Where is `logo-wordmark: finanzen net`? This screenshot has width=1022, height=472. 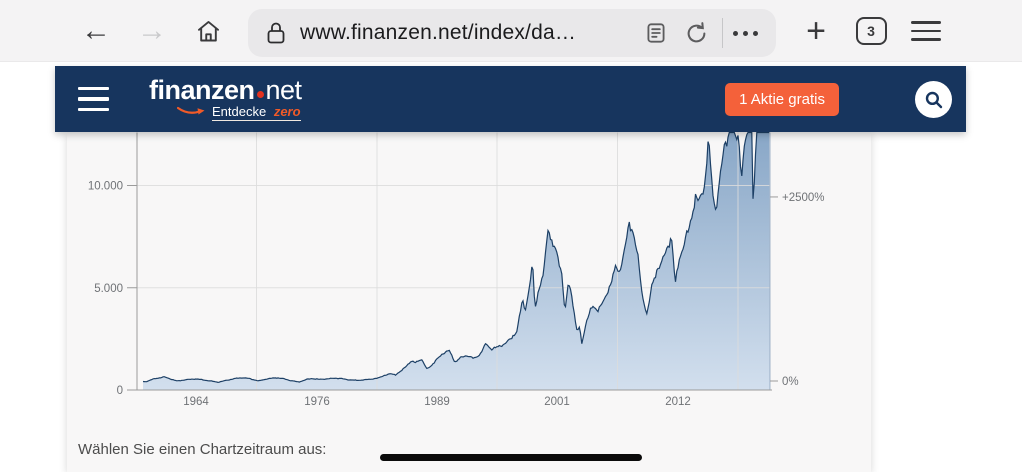
logo-wordmark: finanzen net is located at coordinates (225, 89).